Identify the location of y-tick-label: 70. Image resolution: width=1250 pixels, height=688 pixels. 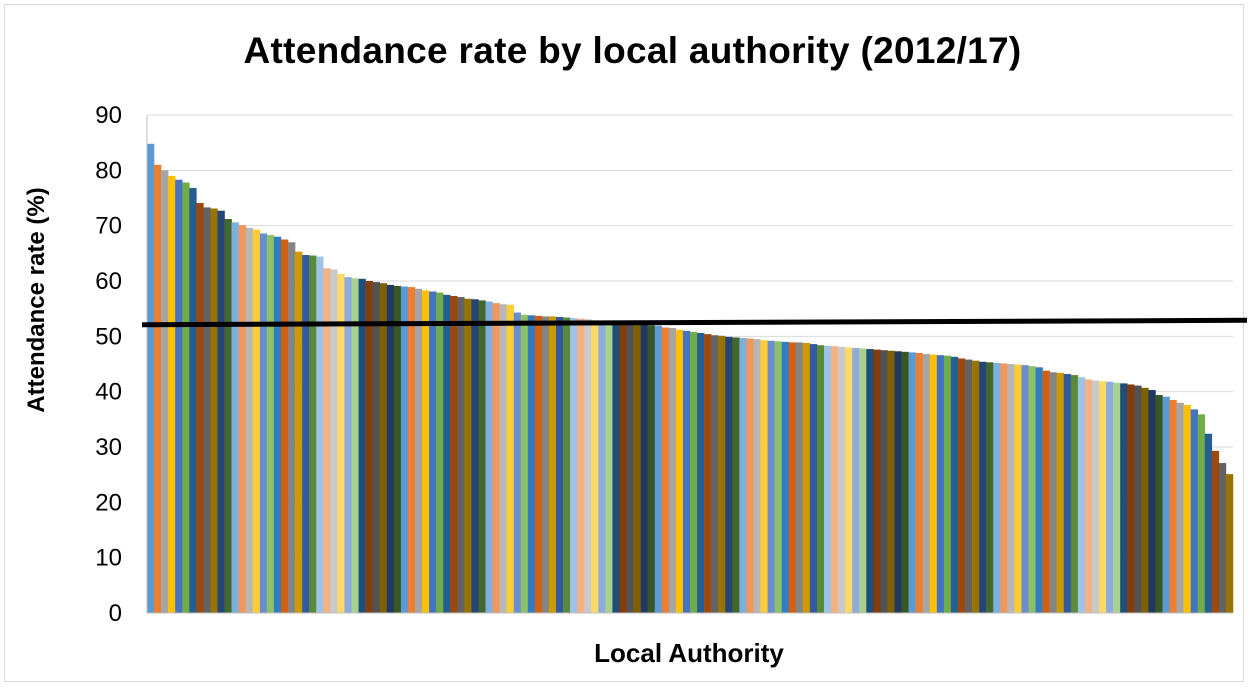
(108, 226).